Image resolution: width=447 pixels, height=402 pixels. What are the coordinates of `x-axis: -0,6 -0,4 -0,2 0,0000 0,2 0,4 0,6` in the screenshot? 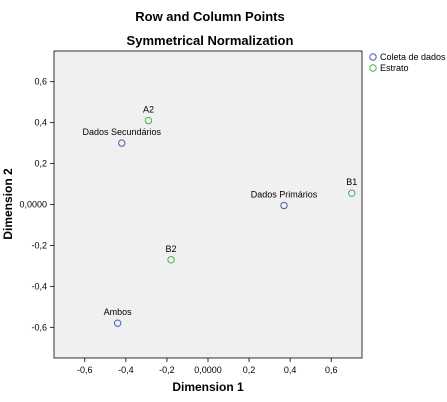 It's located at (207, 366).